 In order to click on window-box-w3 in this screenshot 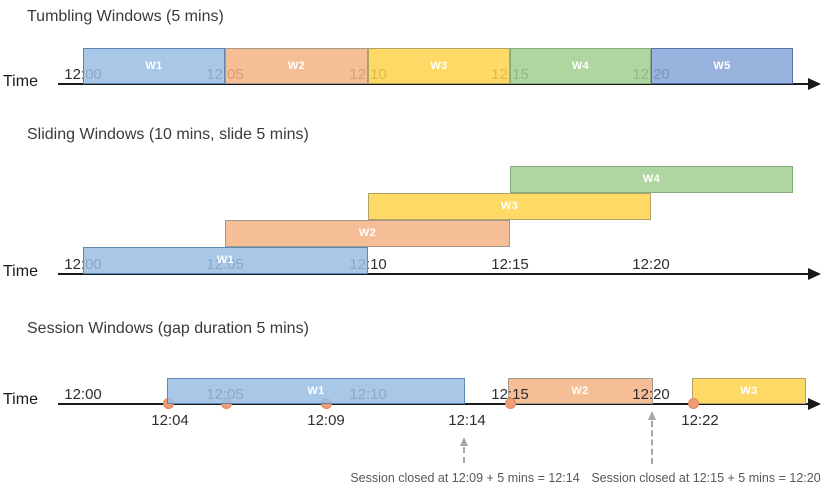, I will do `click(749, 391)`.